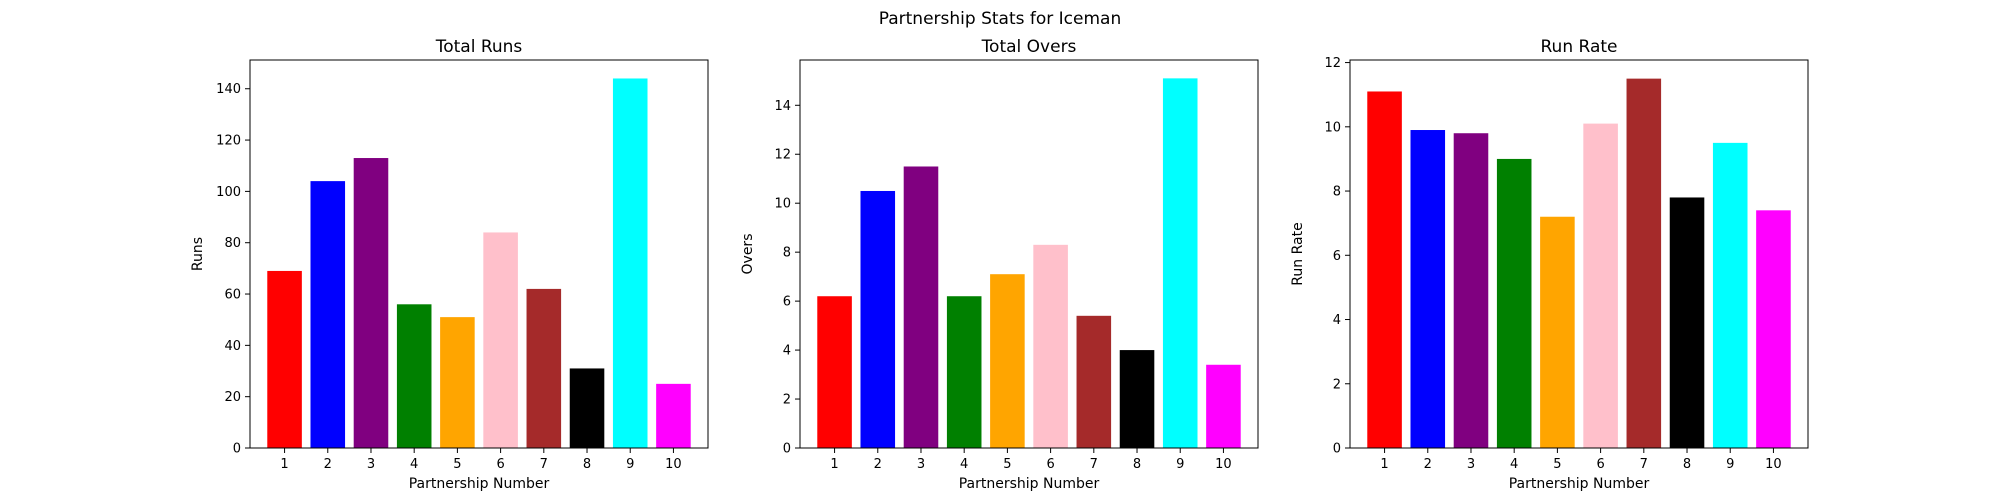  I want to click on y-axis-label: Runs, so click(198, 254).